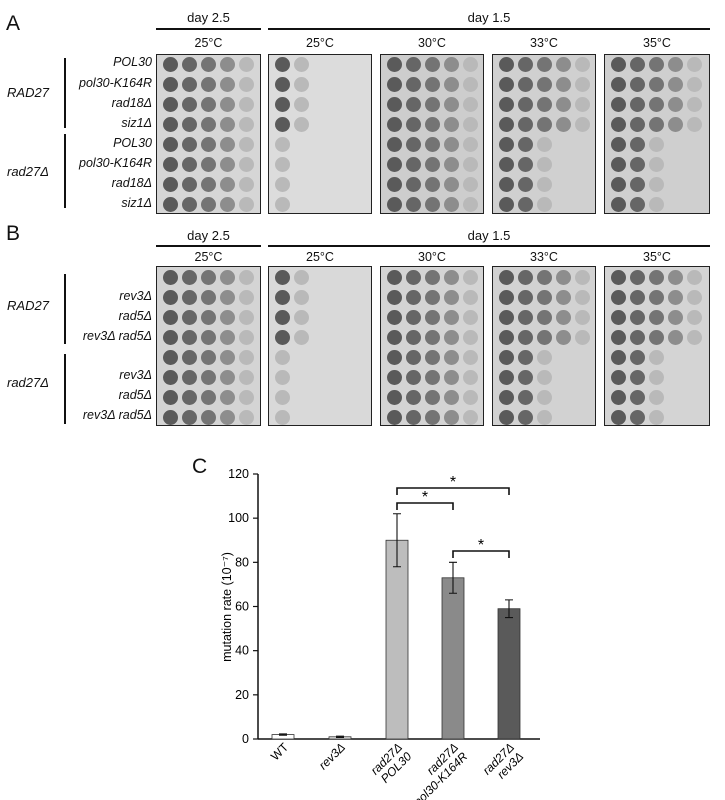 Image resolution: width=725 pixels, height=800 pixels. I want to click on panel-b-temp-4: 33°C, so click(544, 257).